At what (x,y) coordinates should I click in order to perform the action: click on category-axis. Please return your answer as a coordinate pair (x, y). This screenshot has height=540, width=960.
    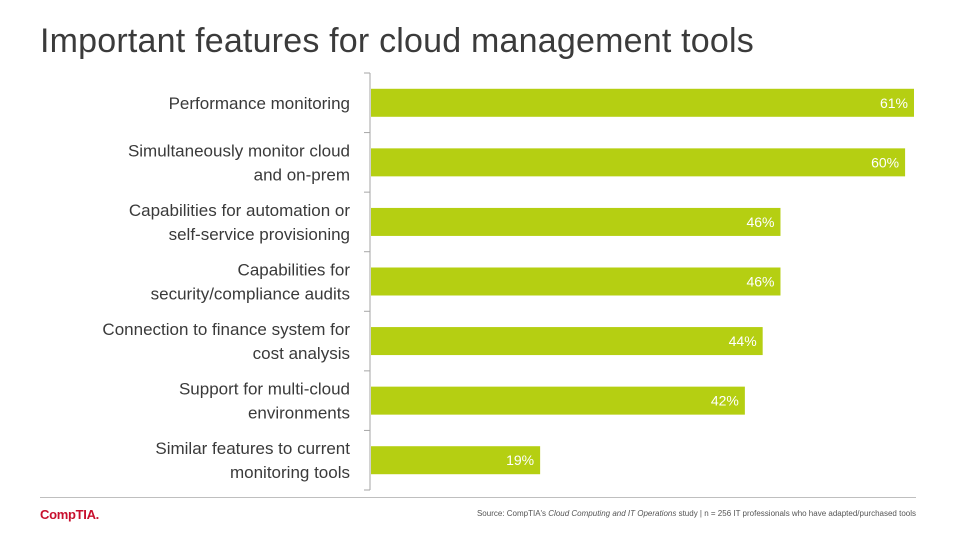
    Looking at the image, I should click on (367, 281).